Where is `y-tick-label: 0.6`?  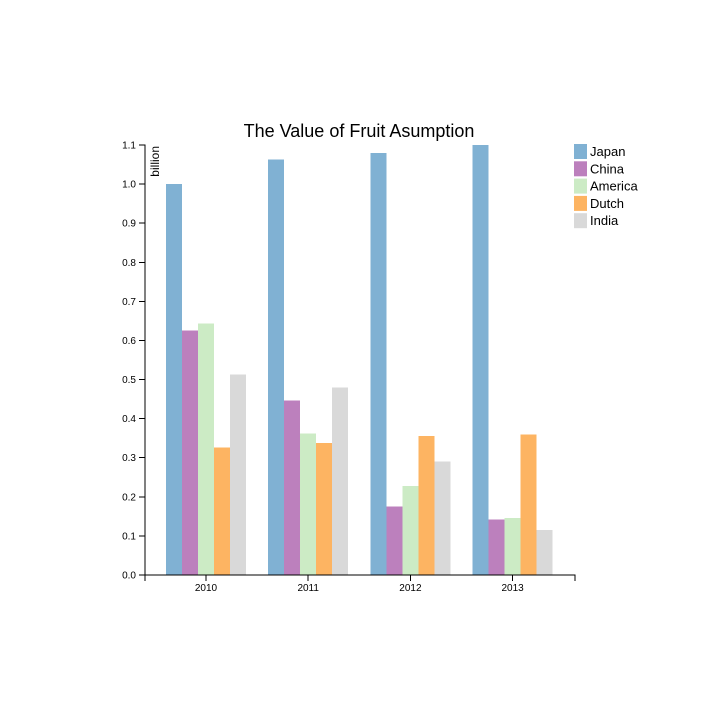 y-tick-label: 0.6 is located at coordinates (129, 341).